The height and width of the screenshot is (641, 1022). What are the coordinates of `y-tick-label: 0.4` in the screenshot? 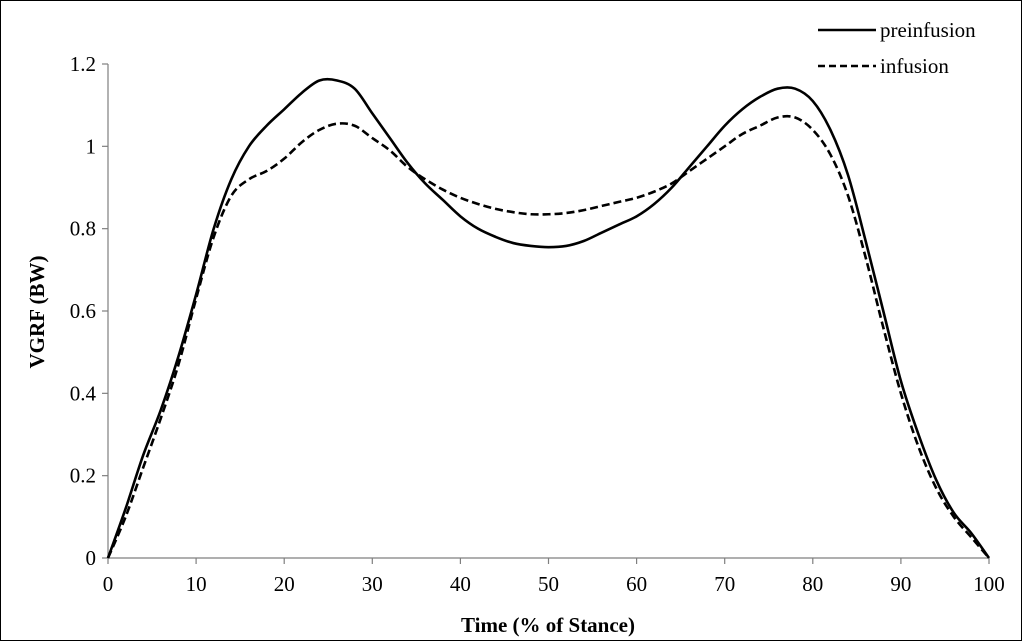 It's located at (83, 393).